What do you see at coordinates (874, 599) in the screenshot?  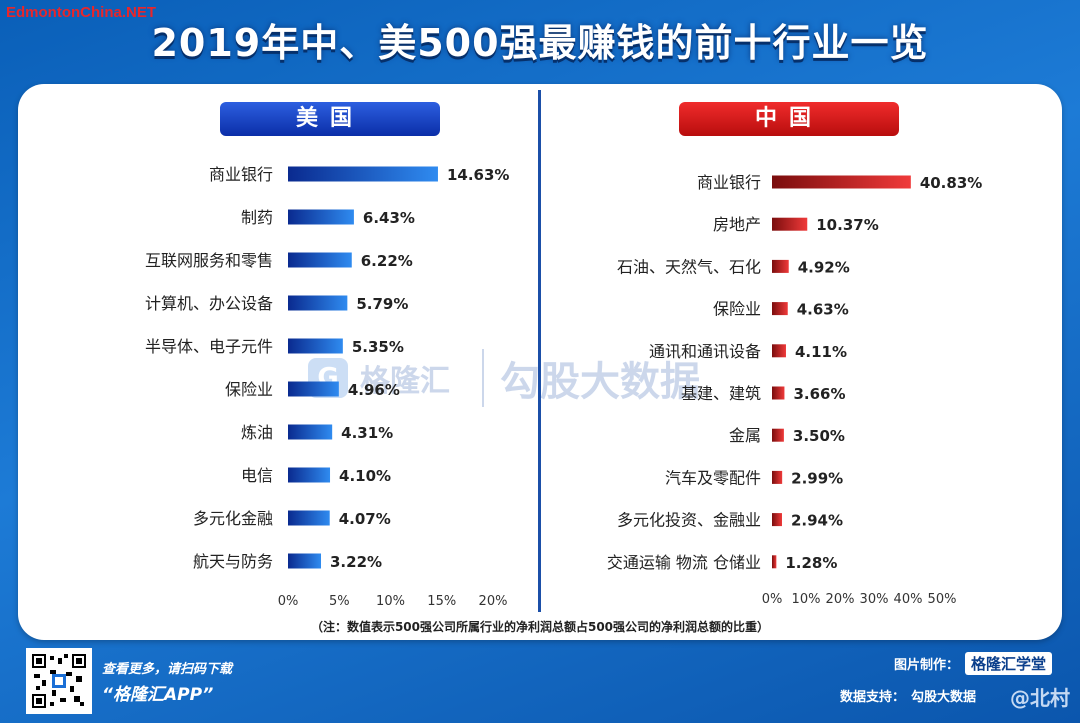 I see `cn-x-tick-label: 30%` at bounding box center [874, 599].